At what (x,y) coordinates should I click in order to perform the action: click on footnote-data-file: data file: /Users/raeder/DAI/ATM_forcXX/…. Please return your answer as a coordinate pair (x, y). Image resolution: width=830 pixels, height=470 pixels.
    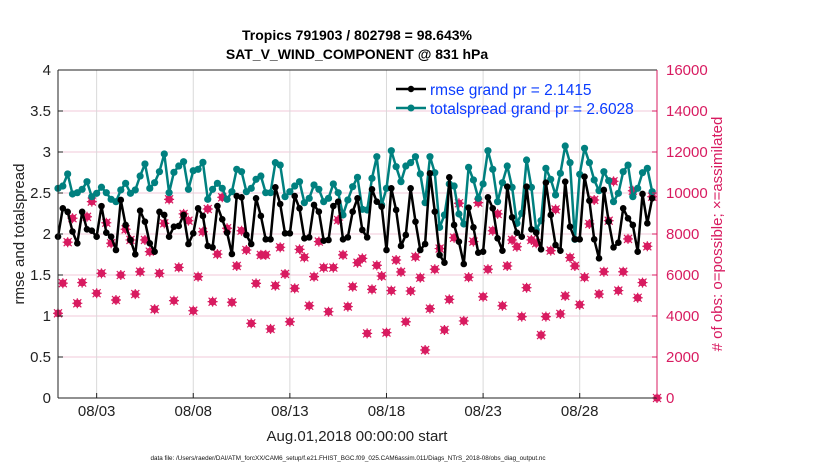
    Looking at the image, I should click on (347, 458).